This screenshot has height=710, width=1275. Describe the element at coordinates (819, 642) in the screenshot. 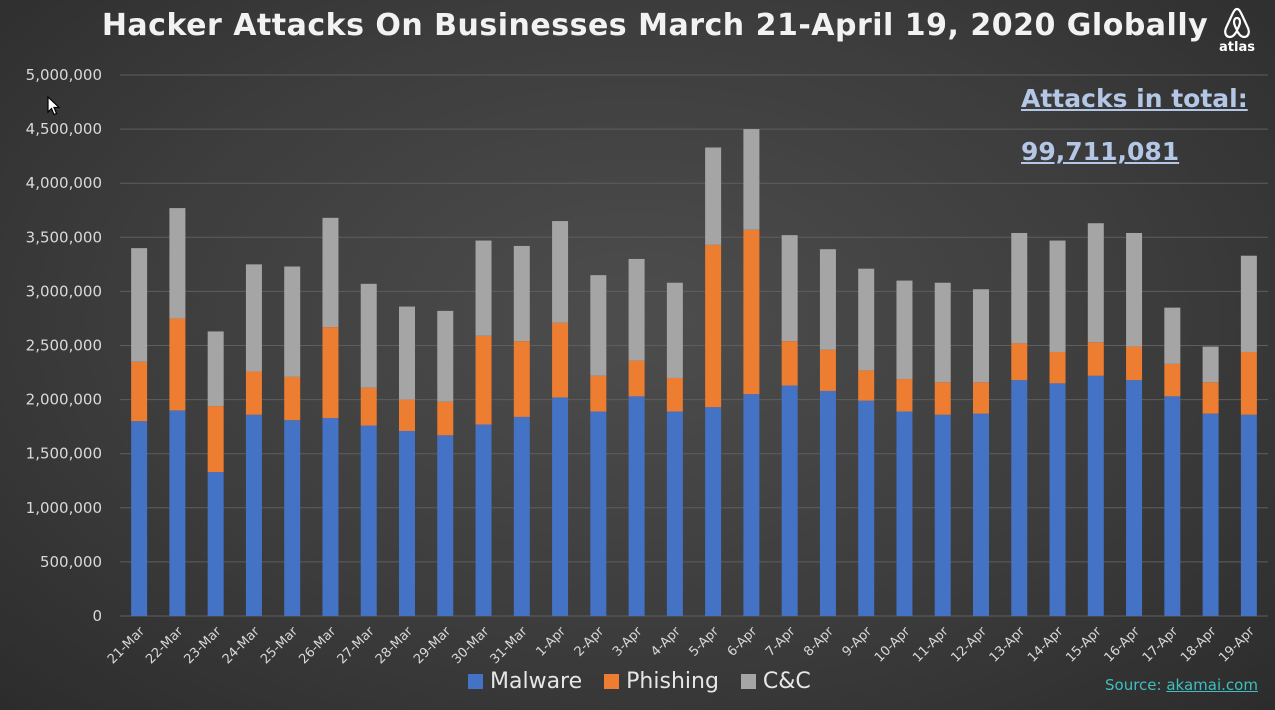

I see `x-tick-label: 8-Apr` at that location.